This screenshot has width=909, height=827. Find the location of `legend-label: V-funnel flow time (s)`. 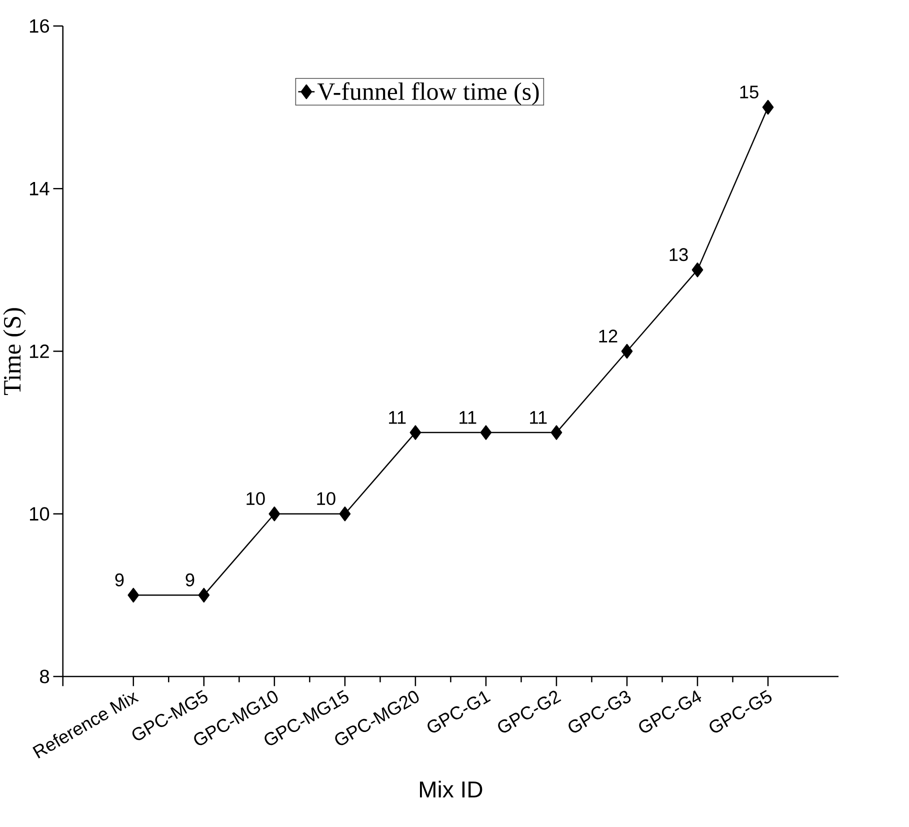

legend-label: V-funnel flow time (s) is located at coordinates (428, 94).